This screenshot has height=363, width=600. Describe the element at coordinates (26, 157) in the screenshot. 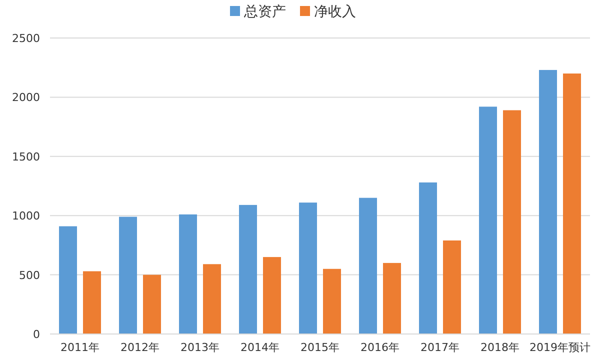

I see `y-tick-label: 1500` at that location.